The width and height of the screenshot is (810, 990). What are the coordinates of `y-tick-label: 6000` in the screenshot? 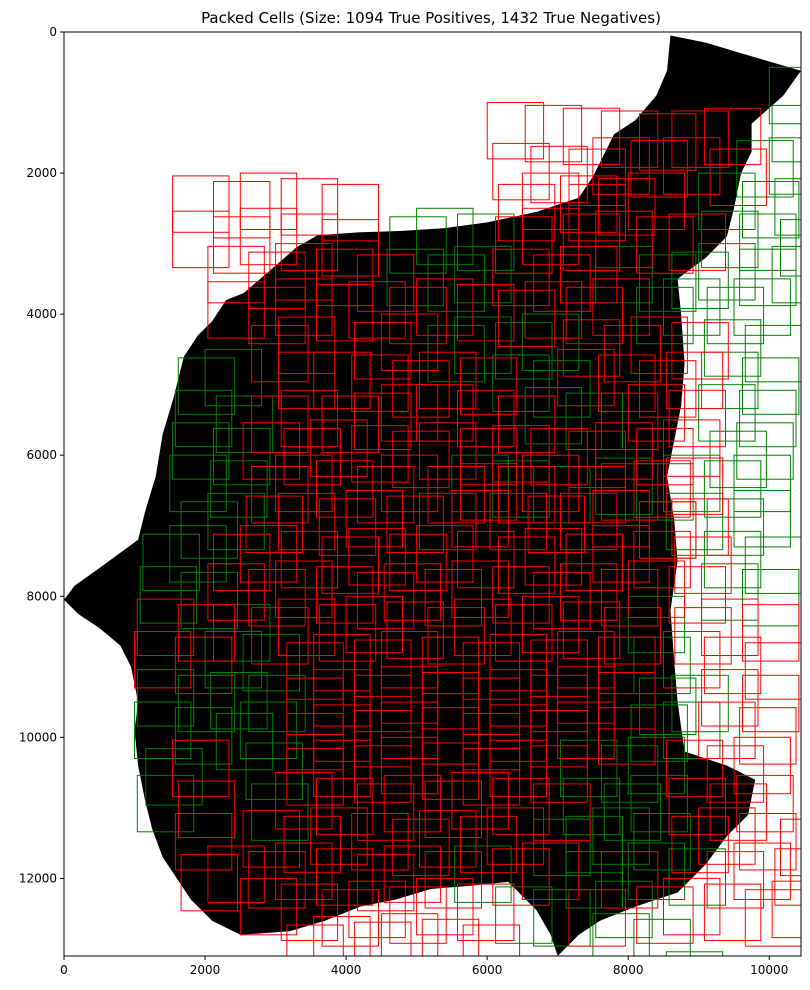 It's located at (41, 455).